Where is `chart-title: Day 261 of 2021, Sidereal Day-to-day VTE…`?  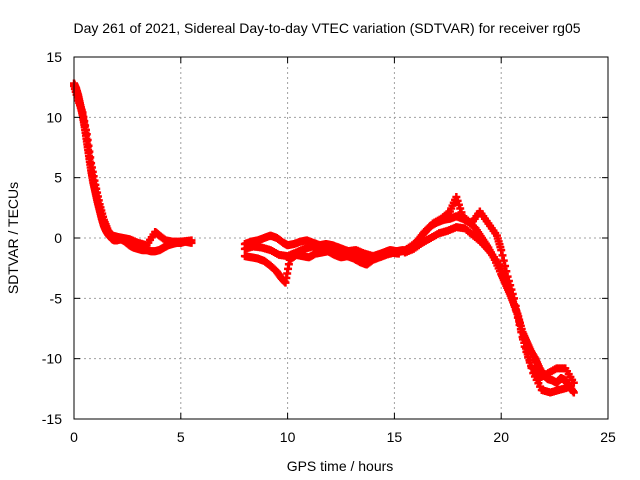
chart-title: Day 261 of 2021, Sidereal Day-to-day VTE… is located at coordinates (326, 28).